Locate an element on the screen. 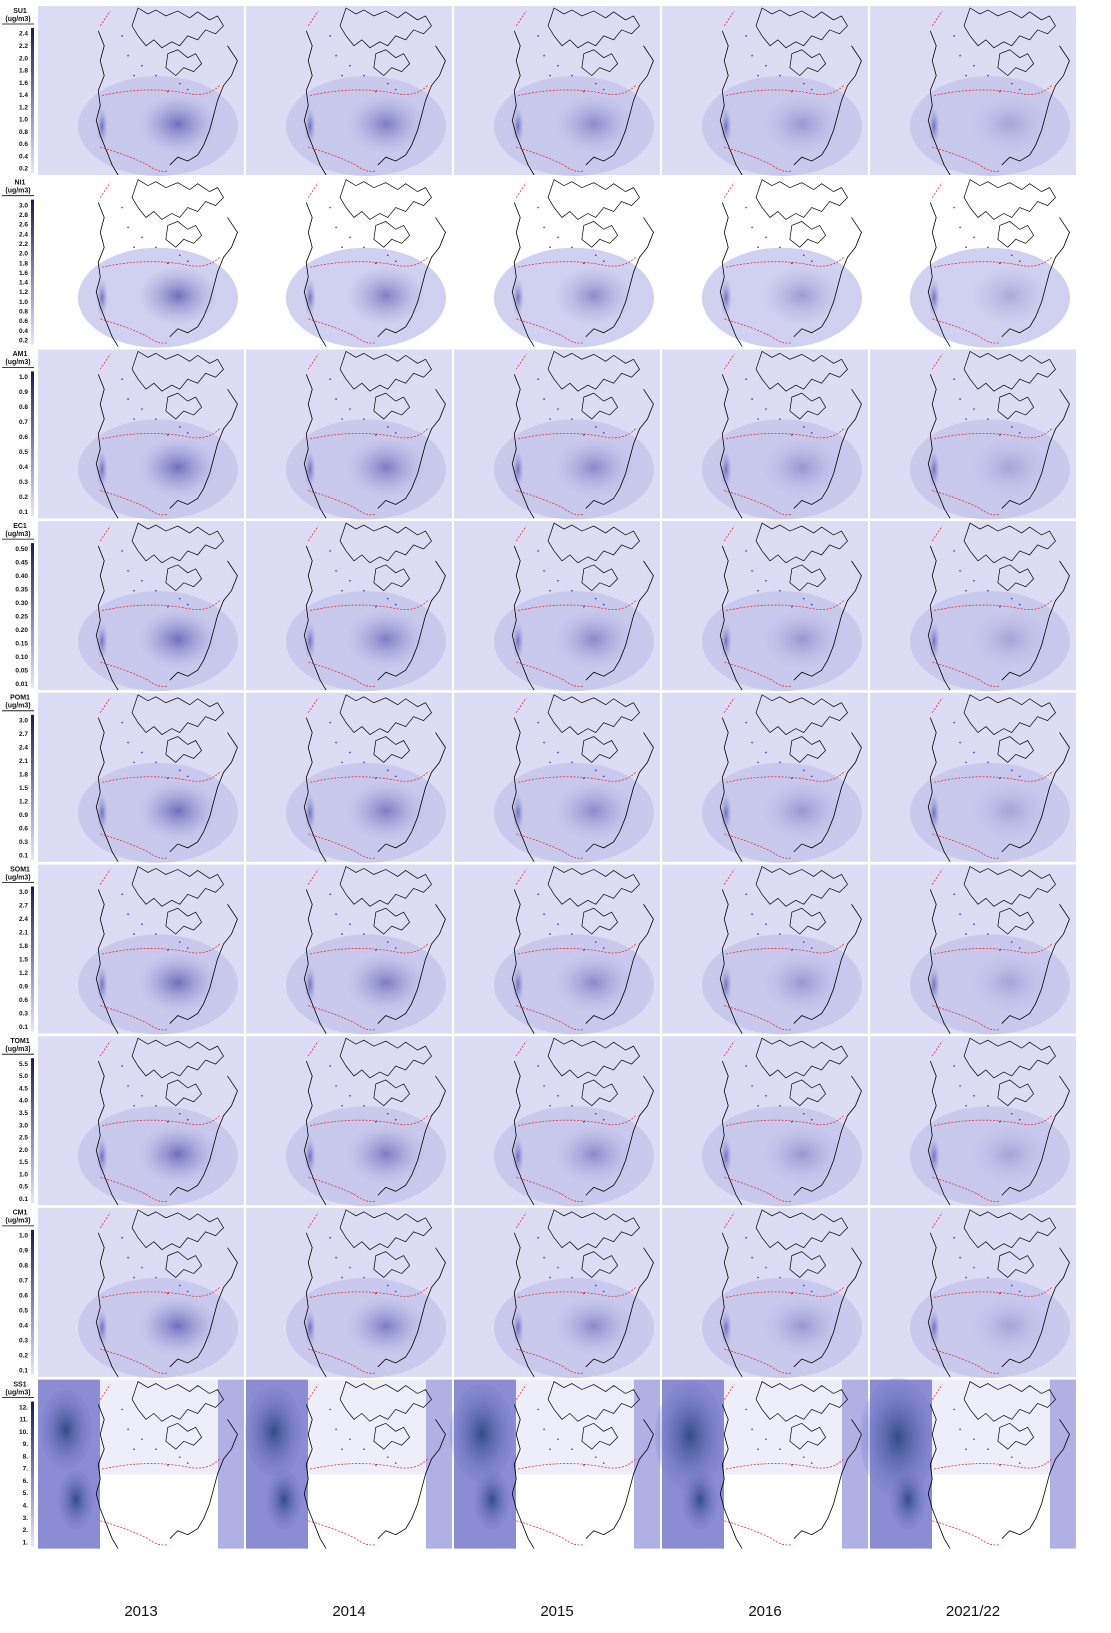 This screenshot has width=1111, height=1633. row-label: TOM1 is located at coordinates (19, 1041).